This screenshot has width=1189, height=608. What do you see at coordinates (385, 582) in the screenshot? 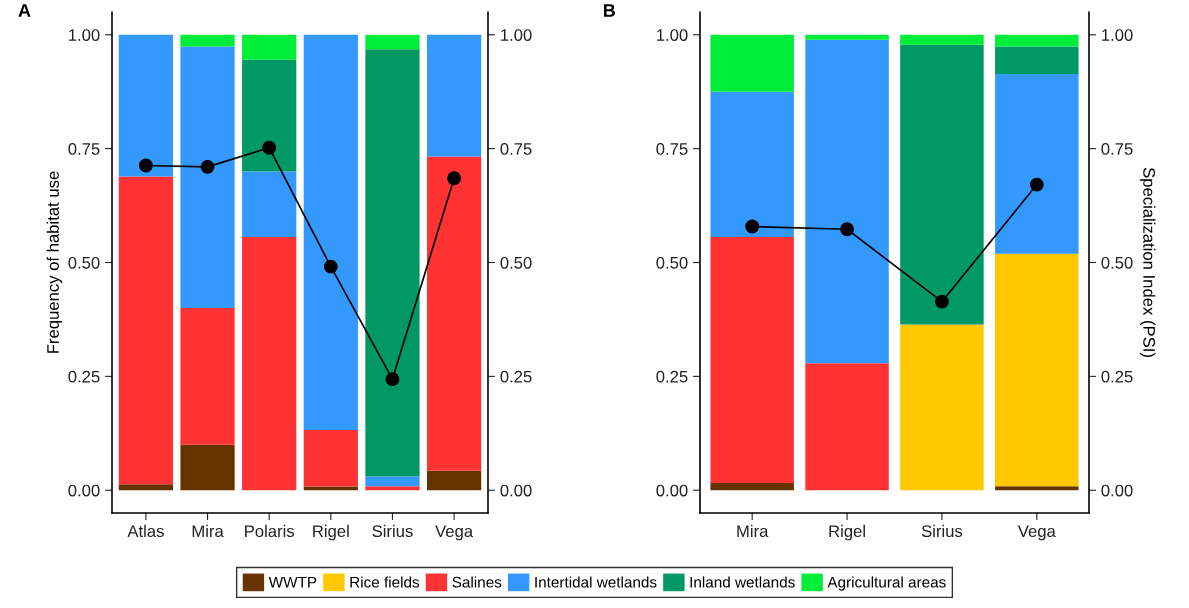
I see `legend-label: Rice fields` at bounding box center [385, 582].